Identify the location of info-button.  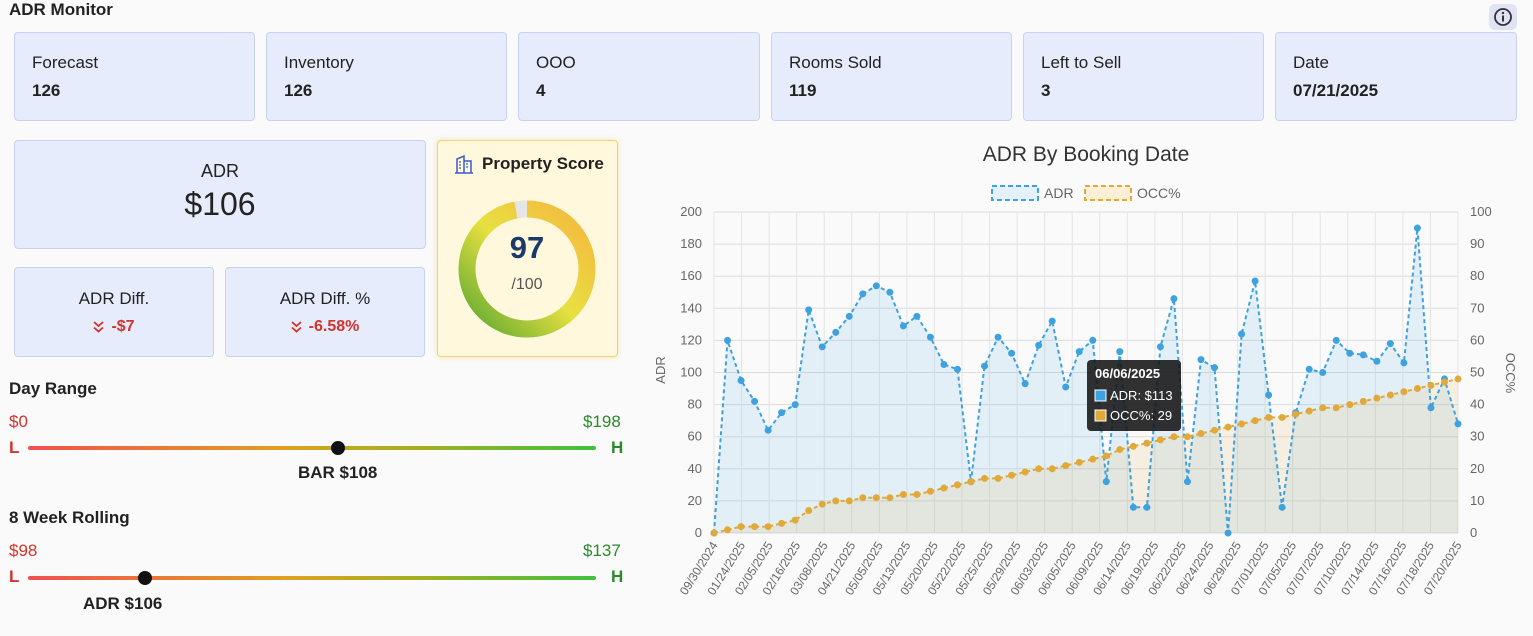
(1503, 17).